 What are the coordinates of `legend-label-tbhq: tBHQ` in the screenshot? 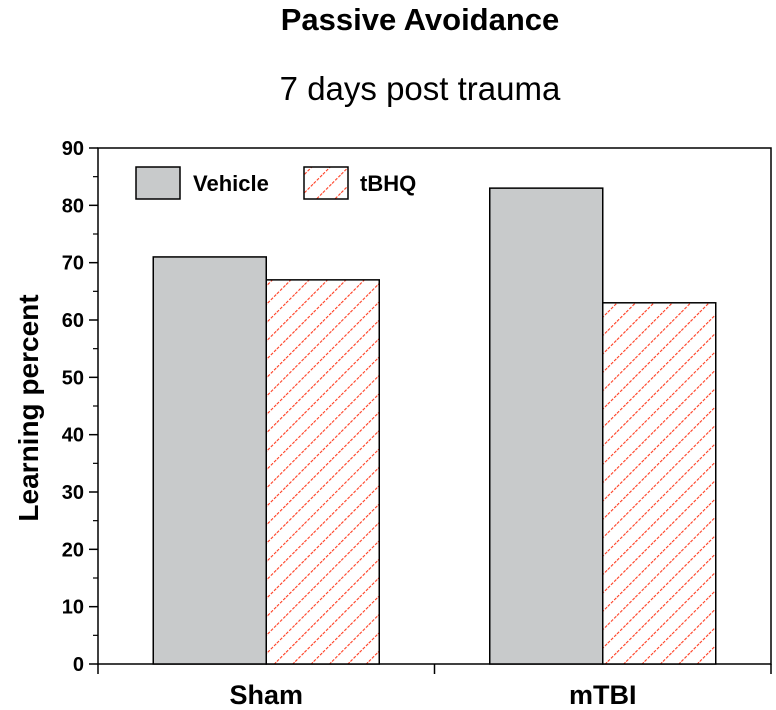 It's located at (388, 183).